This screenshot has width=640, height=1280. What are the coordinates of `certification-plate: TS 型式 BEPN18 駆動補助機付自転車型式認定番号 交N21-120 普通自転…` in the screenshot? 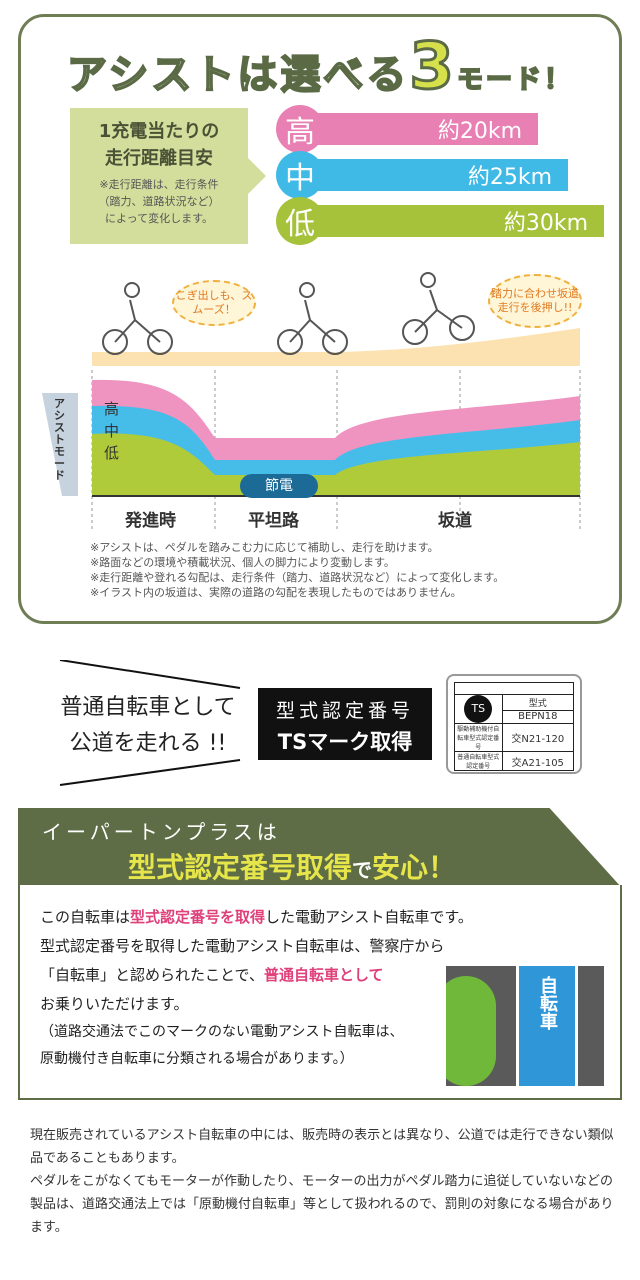 It's located at (514, 724).